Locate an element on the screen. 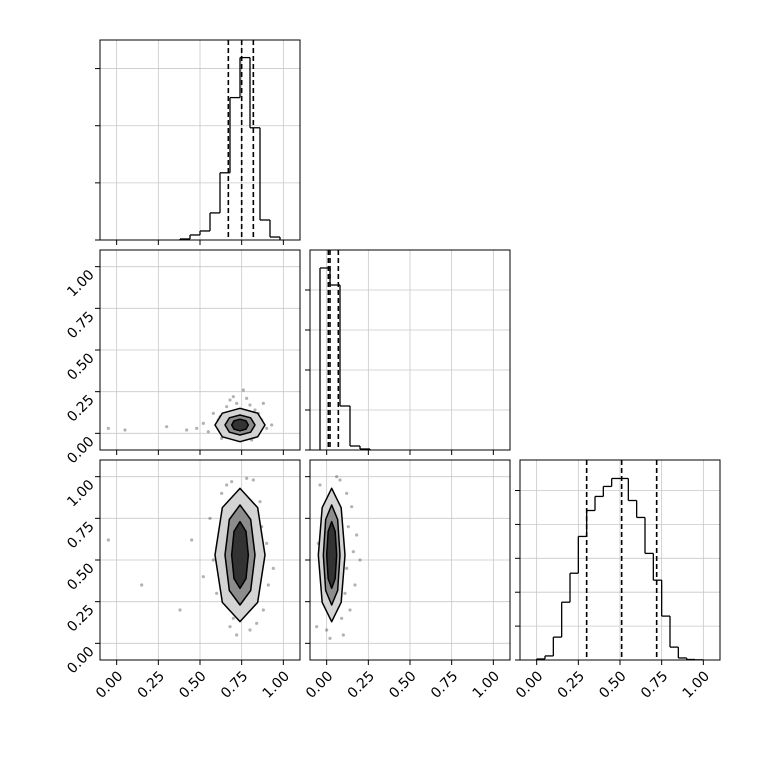 The width and height of the screenshot is (760, 760). panel: 0.00 0.25 0.50 0.75 1.00 is located at coordinates (182, 358).